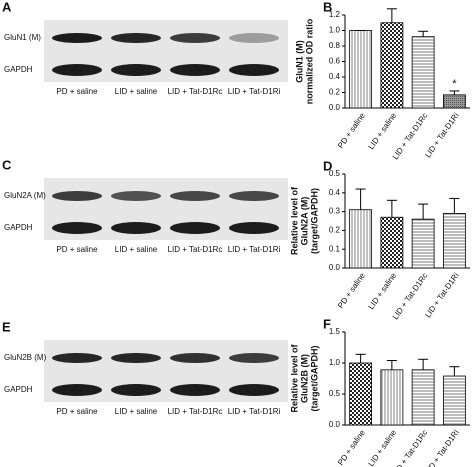 This screenshot has height=467, width=474. Describe the element at coordinates (454, 84) in the screenshot. I see `significance-marker: *` at that location.